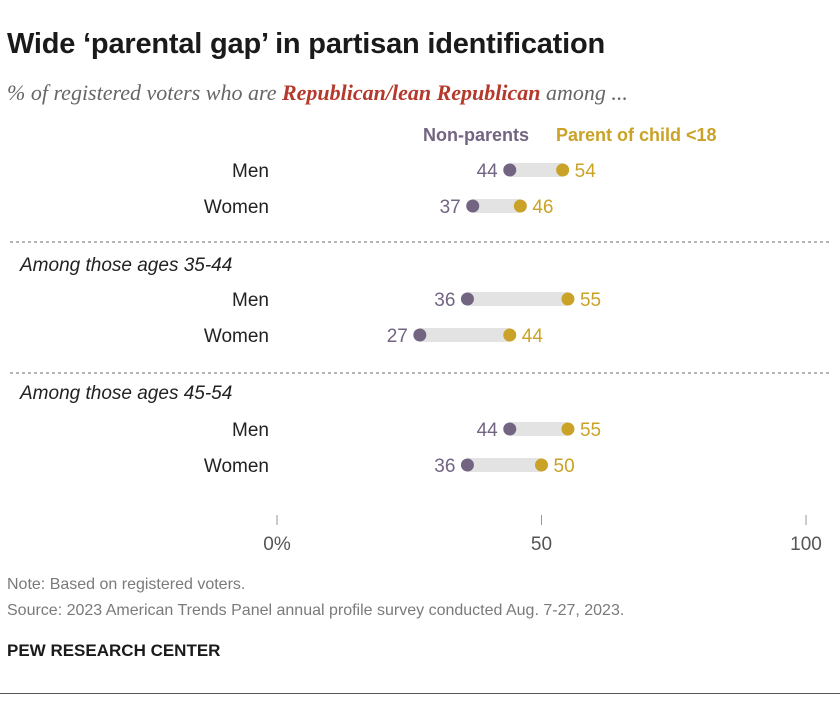 Image resolution: width=840 pixels, height=702 pixels. I want to click on subtitle-prefix: % of registered voters who are, so click(144, 92).